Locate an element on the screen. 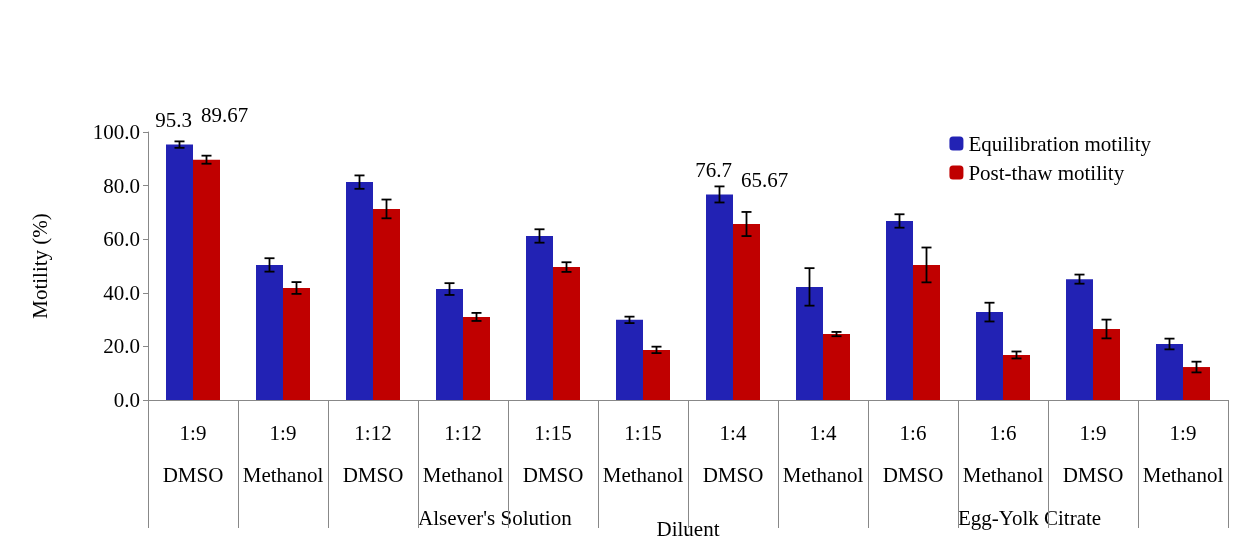  text: Egg-Yolk Citrate is located at coordinates (1029, 517).